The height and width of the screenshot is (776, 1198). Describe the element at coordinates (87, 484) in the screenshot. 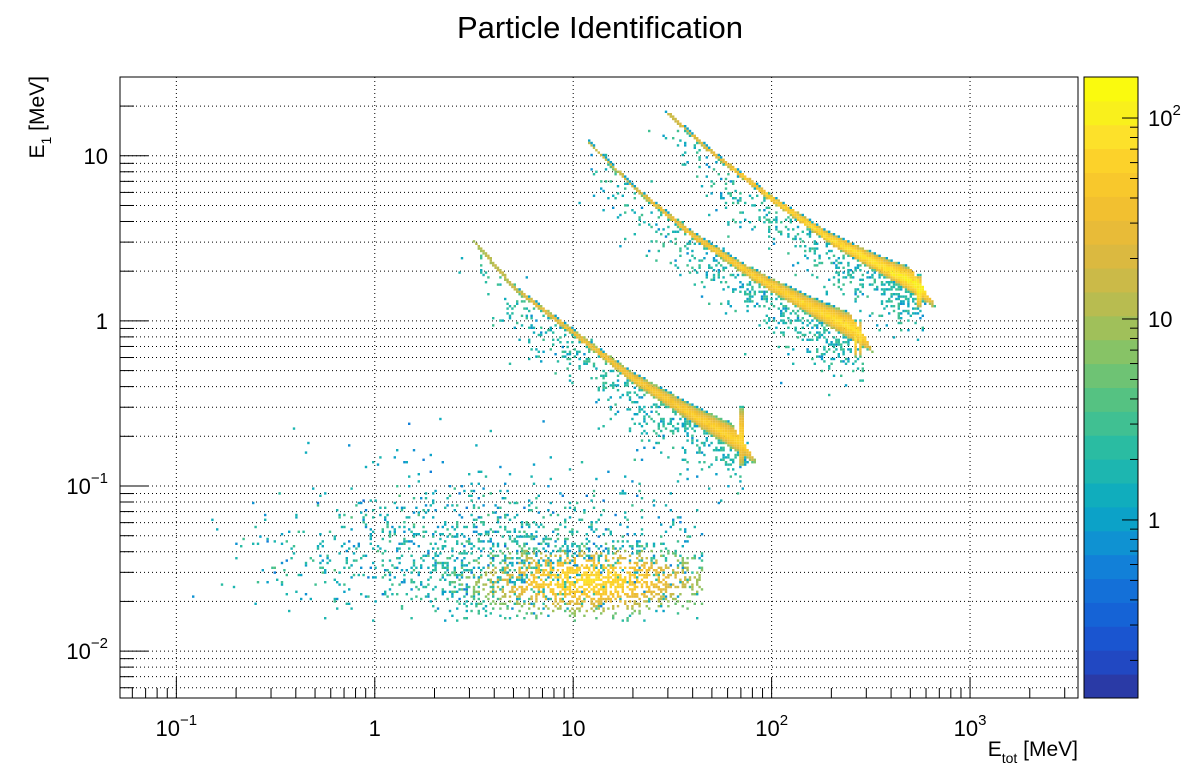

I see `y-tick-label: 10−1` at that location.